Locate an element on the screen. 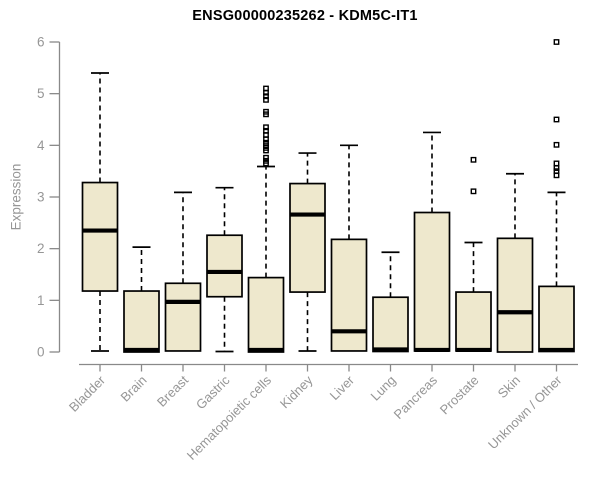 The image size is (600, 500). y-tick-label: 3 is located at coordinates (41, 197).